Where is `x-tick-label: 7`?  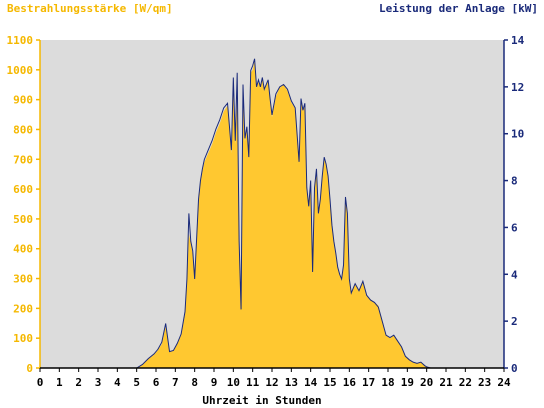
x-tick-label: 7 is located at coordinates (175, 382).